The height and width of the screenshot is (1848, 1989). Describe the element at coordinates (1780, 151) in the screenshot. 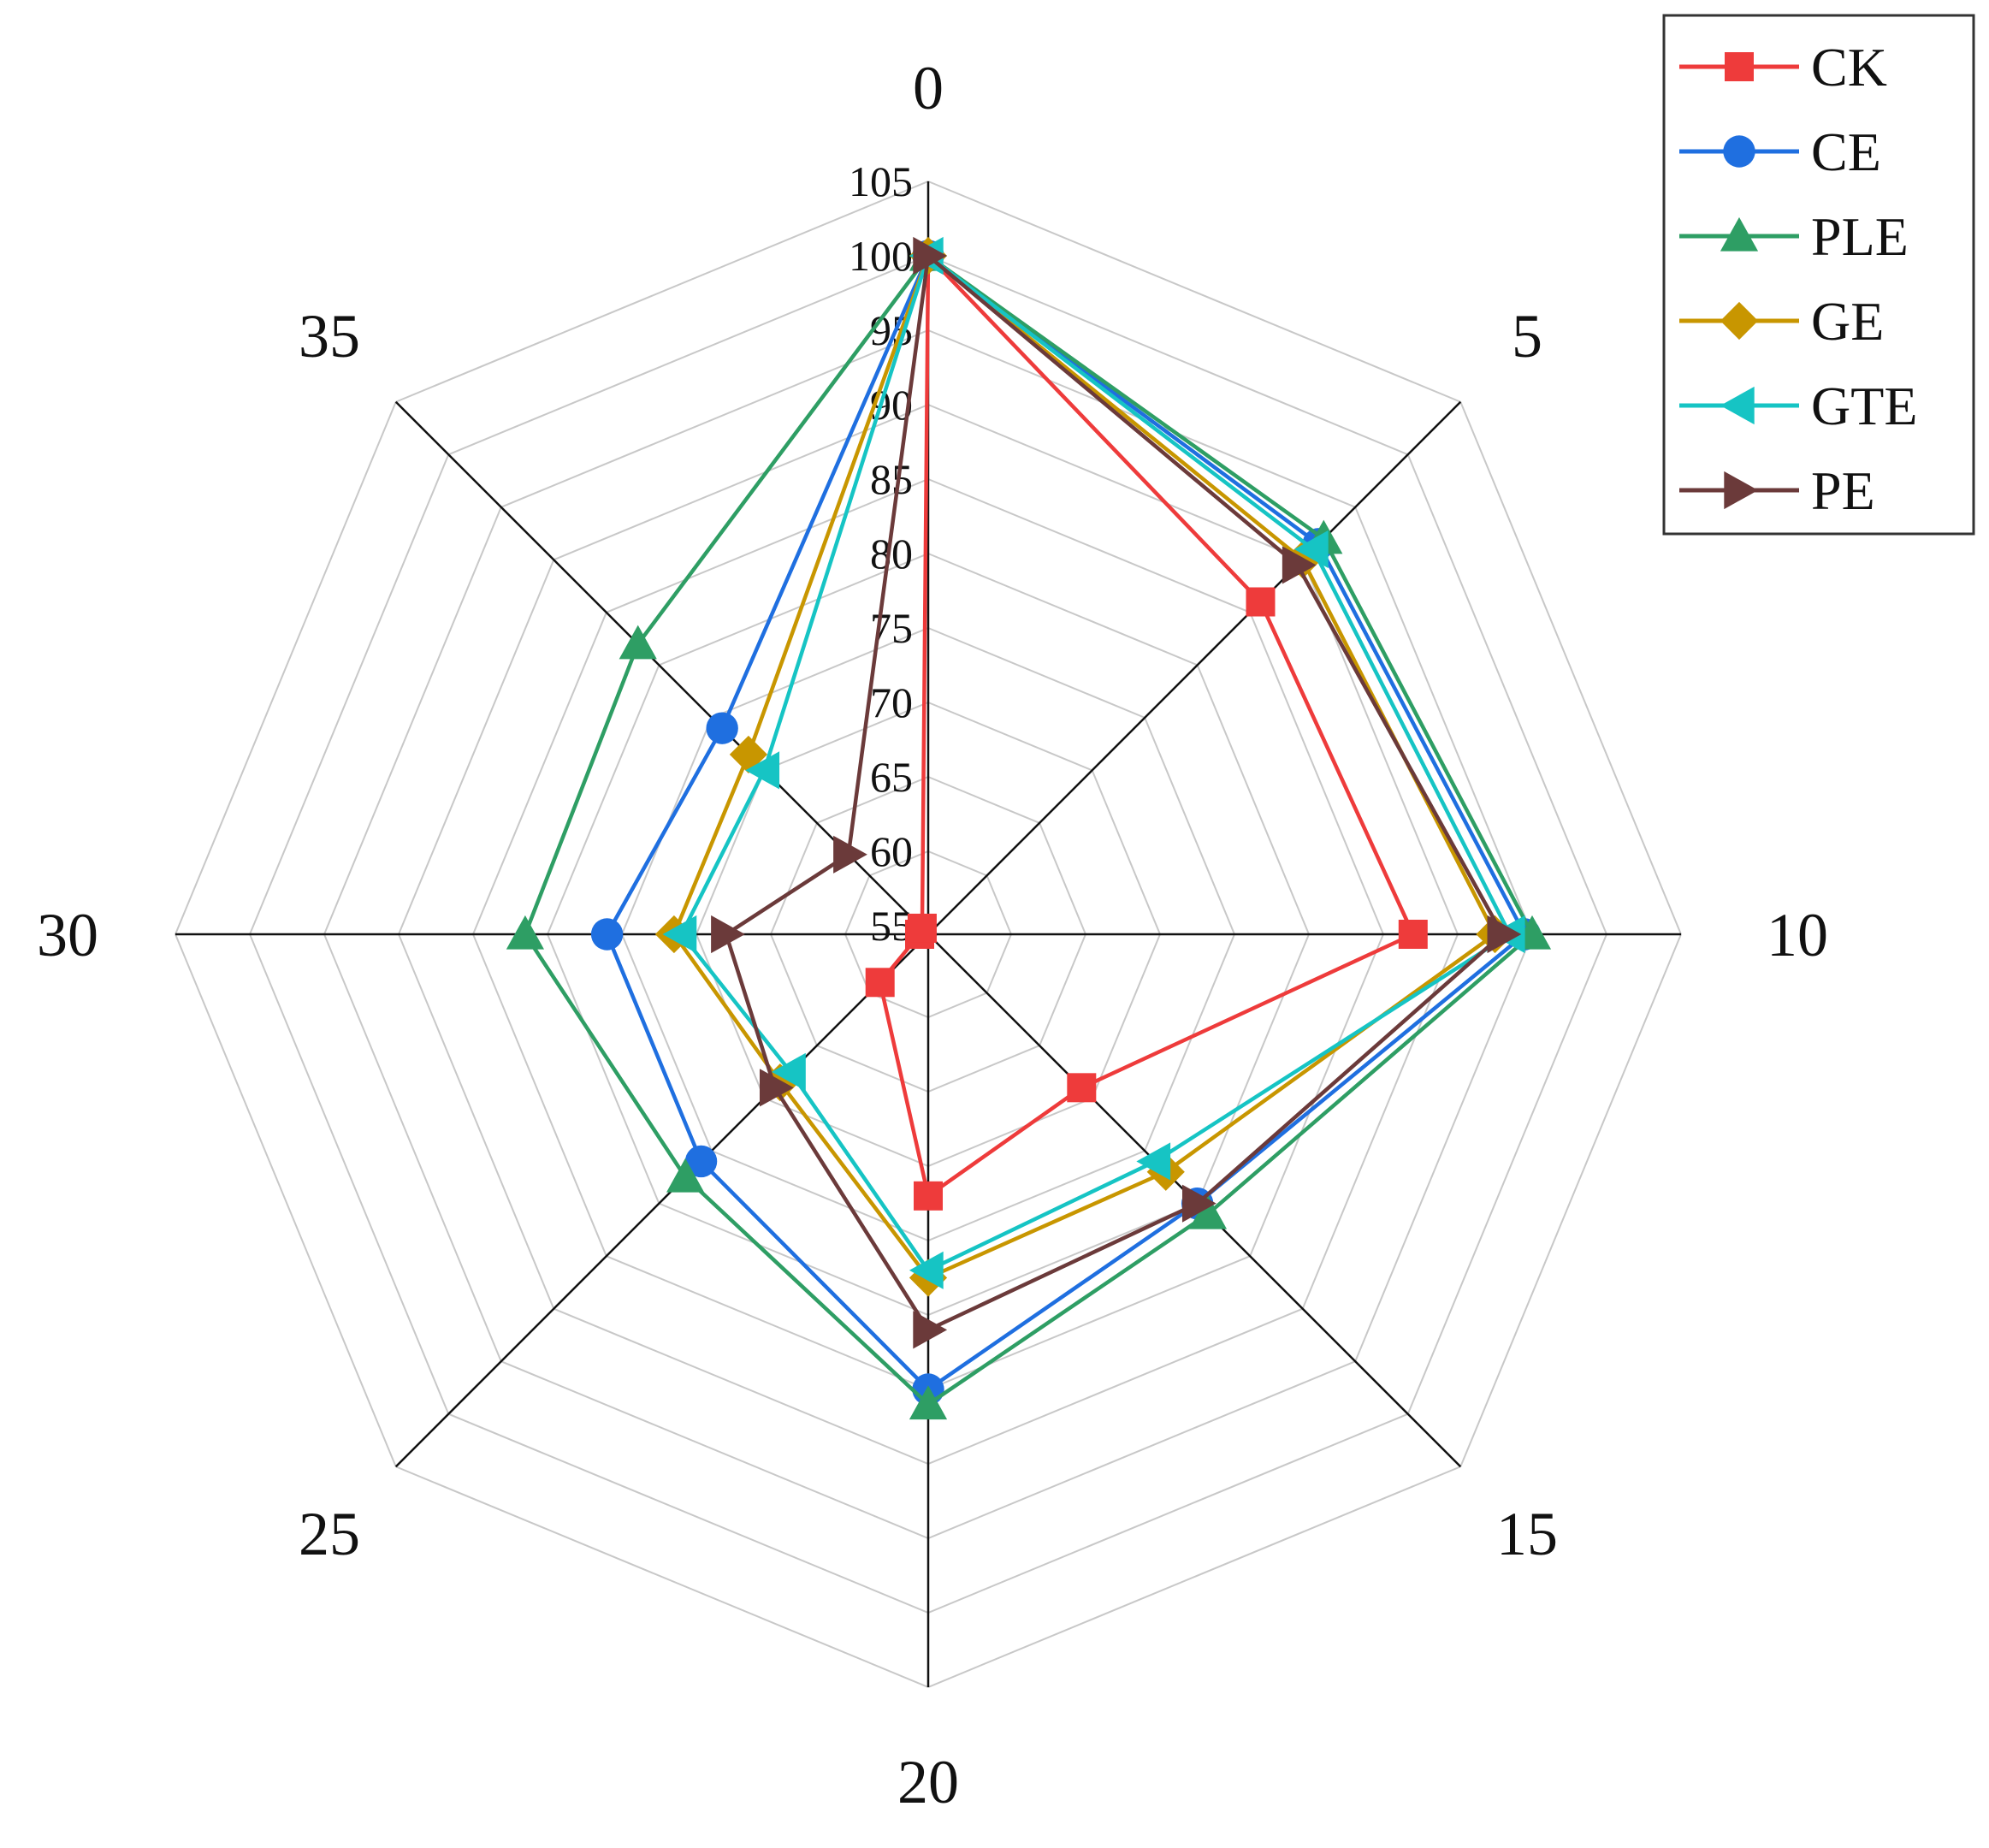

I see `legend-item-ce: CE` at that location.